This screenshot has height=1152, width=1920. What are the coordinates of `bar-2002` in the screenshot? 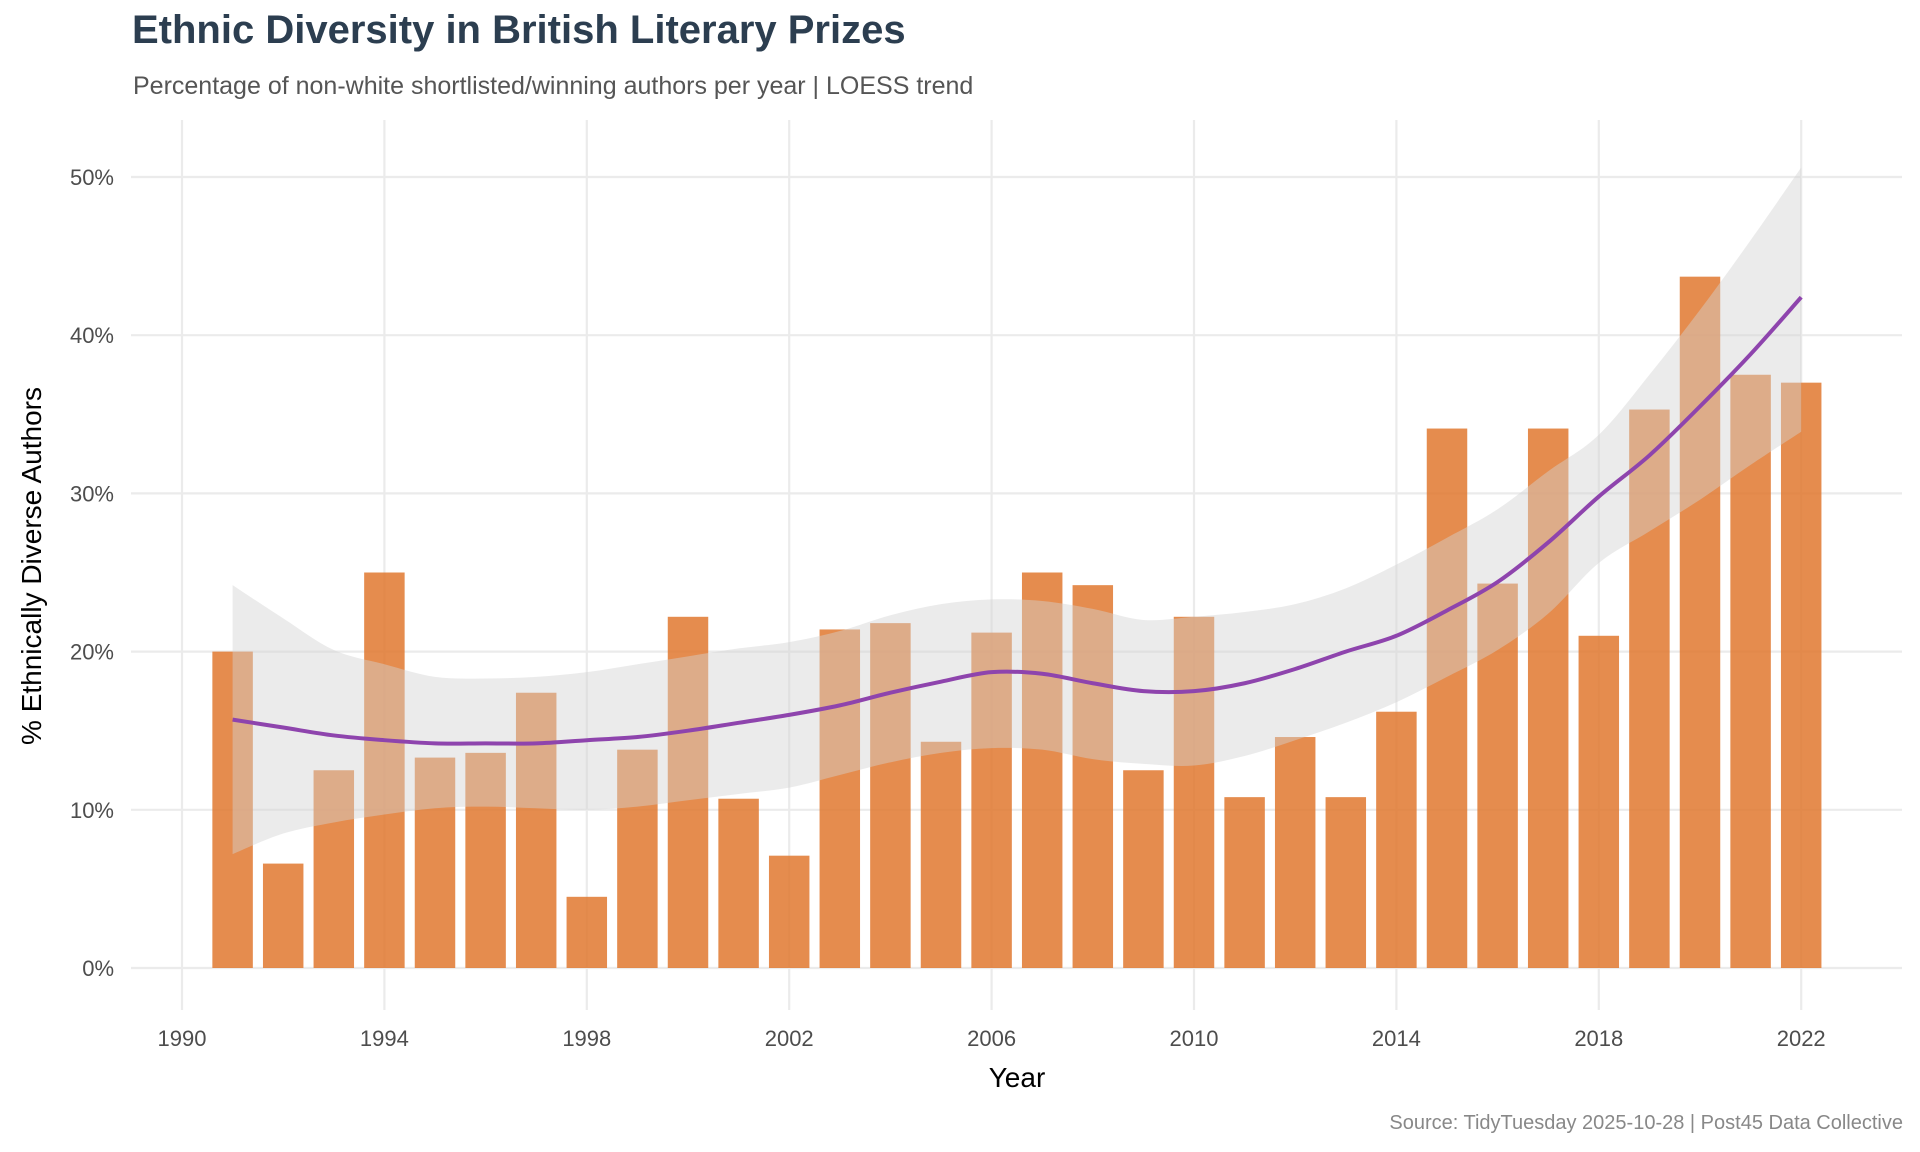 It's located at (789, 911).